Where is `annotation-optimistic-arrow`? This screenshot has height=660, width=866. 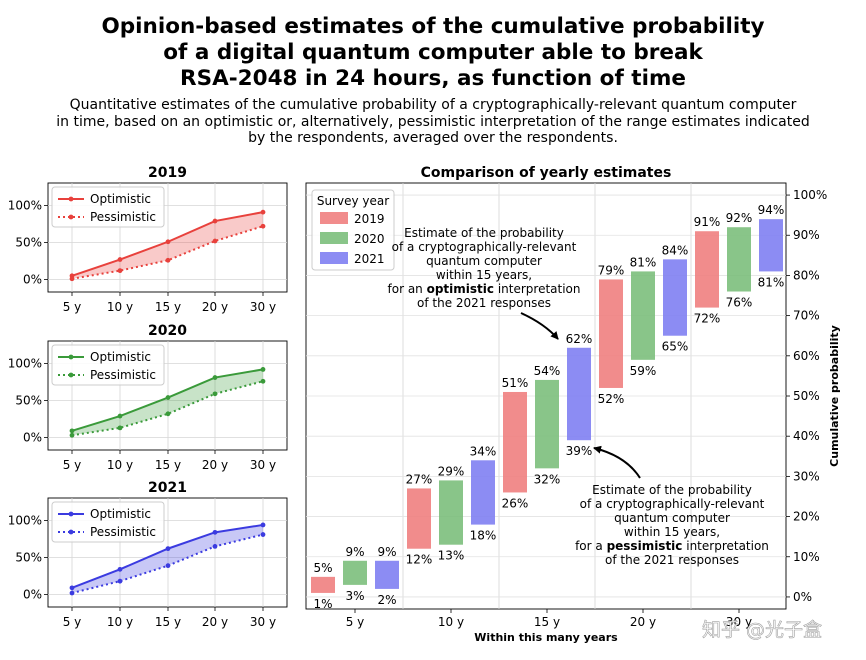
annotation-optimistic-arrow is located at coordinates (539, 326).